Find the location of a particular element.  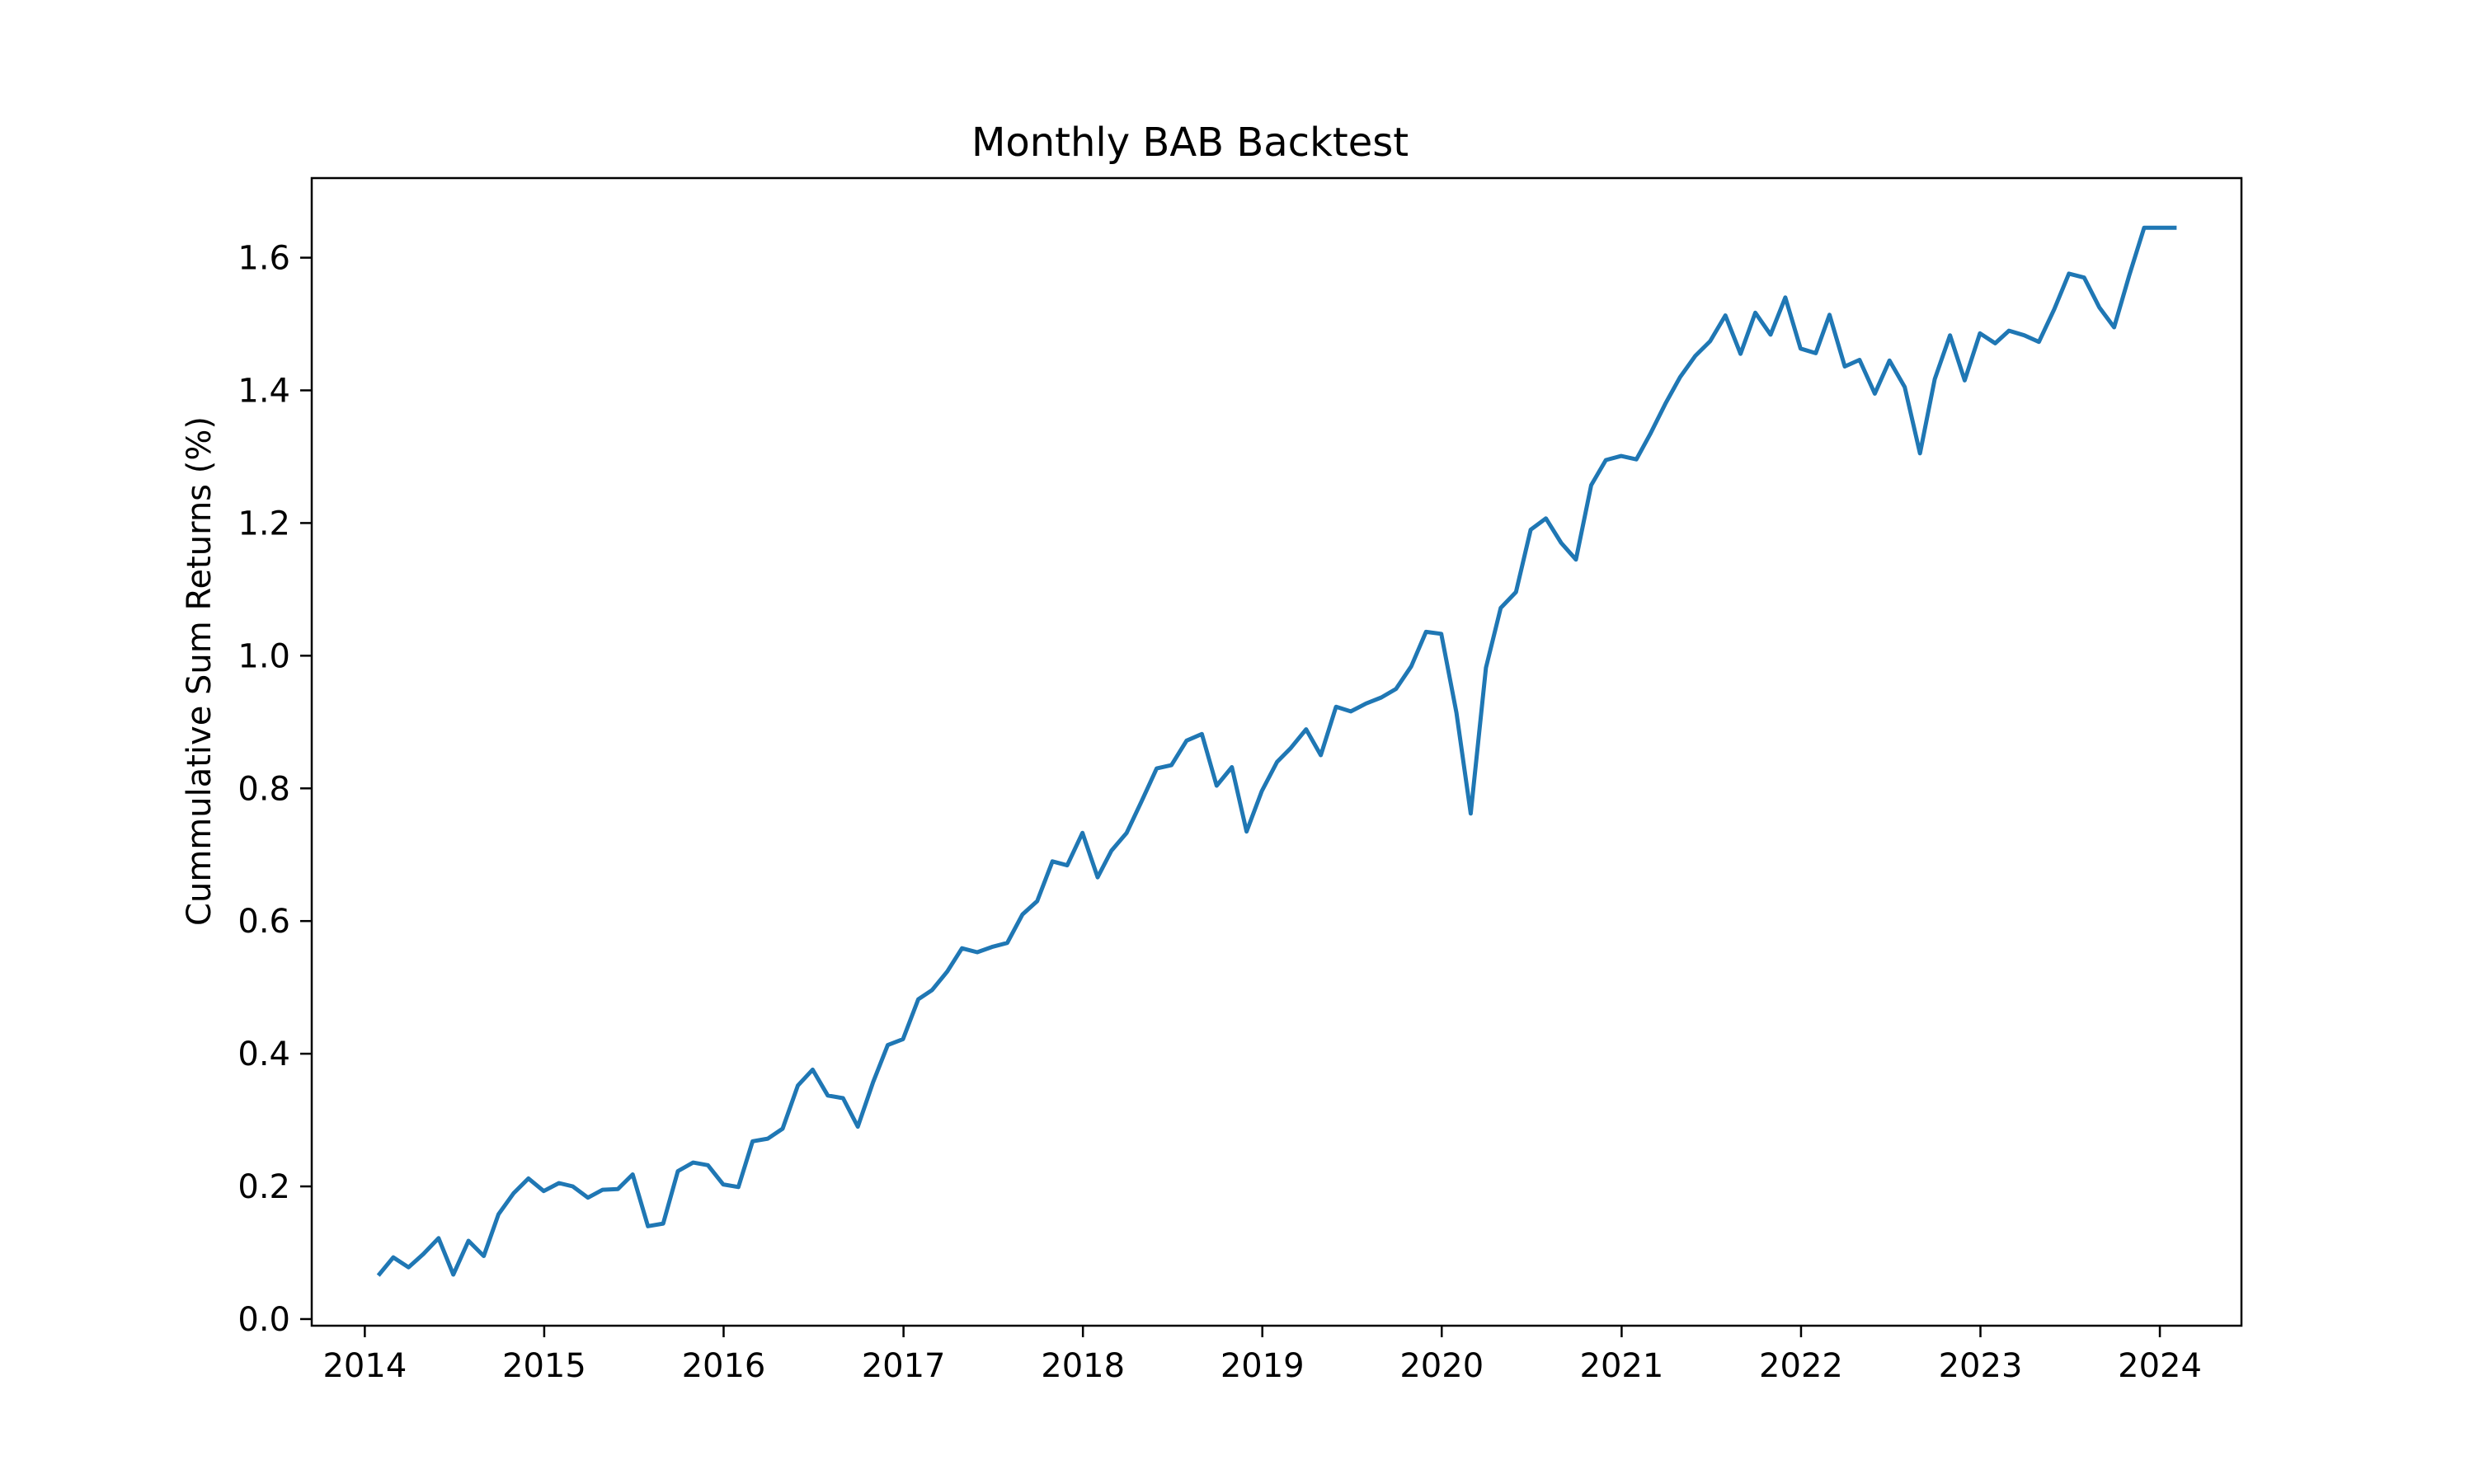

x-tick-label-2015: 2015 is located at coordinates (544, 1366).